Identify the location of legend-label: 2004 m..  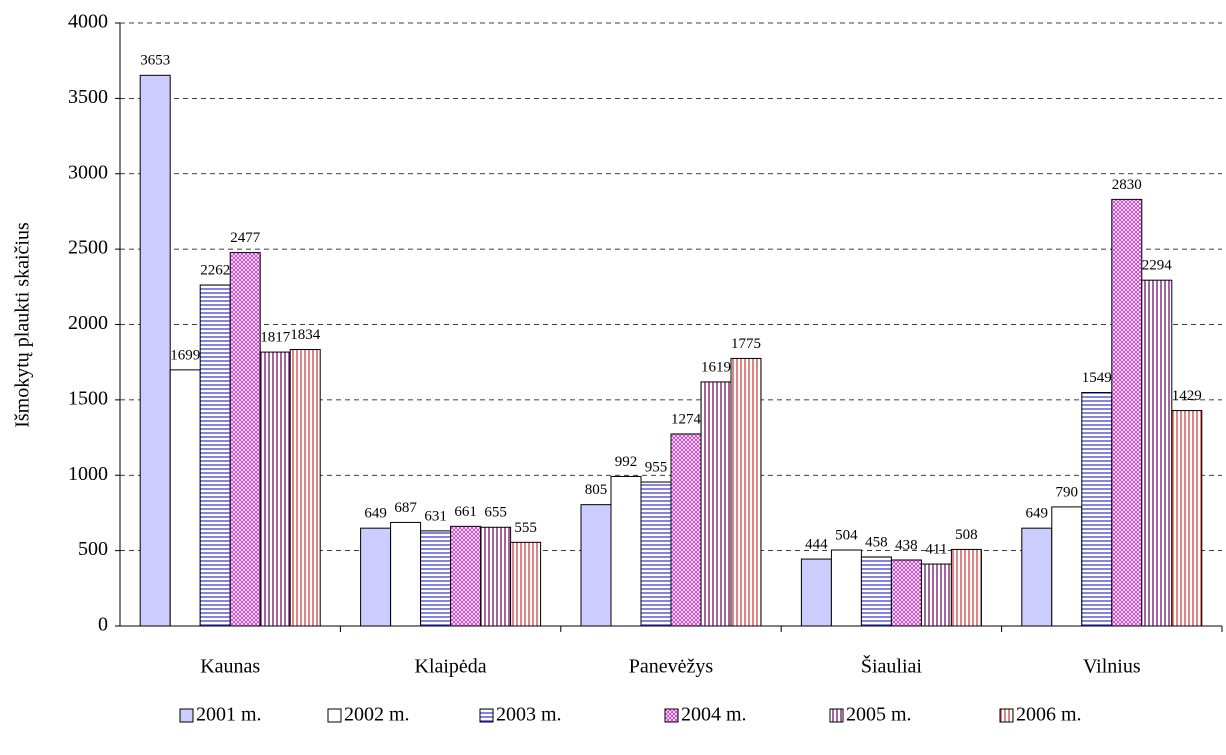
(714, 715).